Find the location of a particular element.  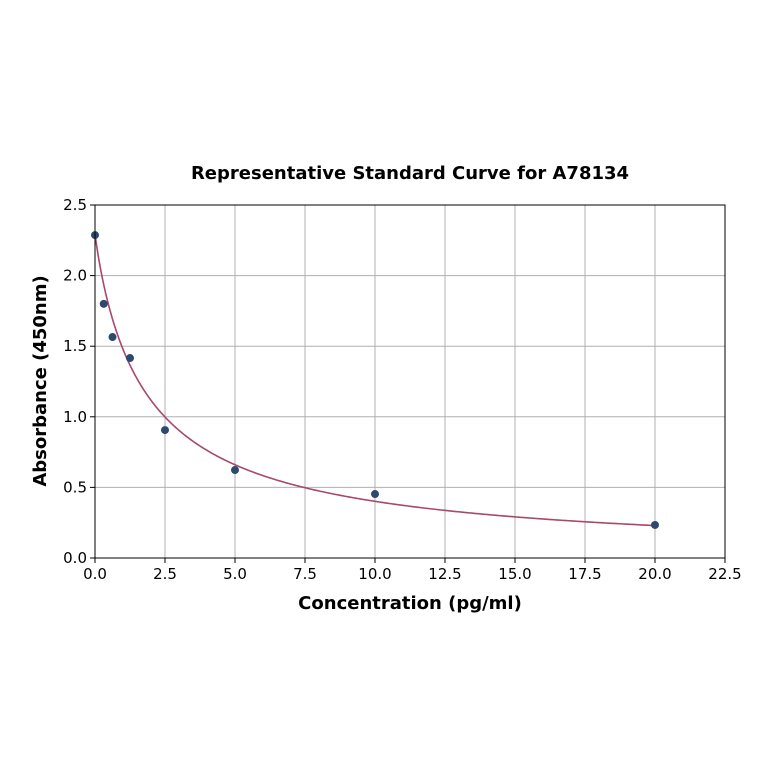

x-axis-label: Concentration (pg/ml) is located at coordinates (410, 603).